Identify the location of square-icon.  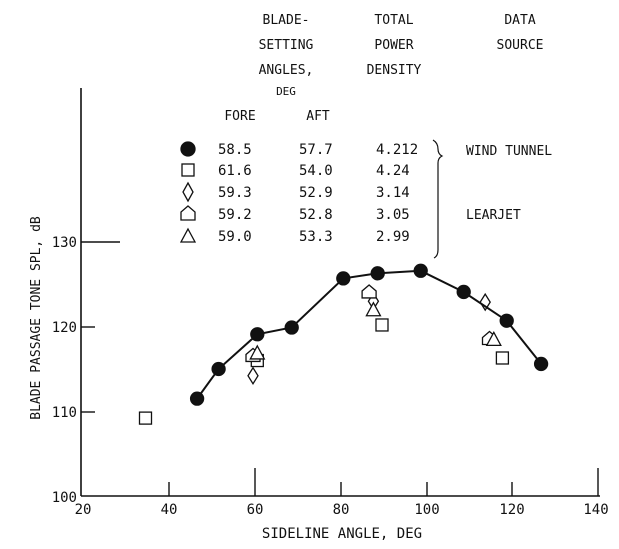
(188, 170).